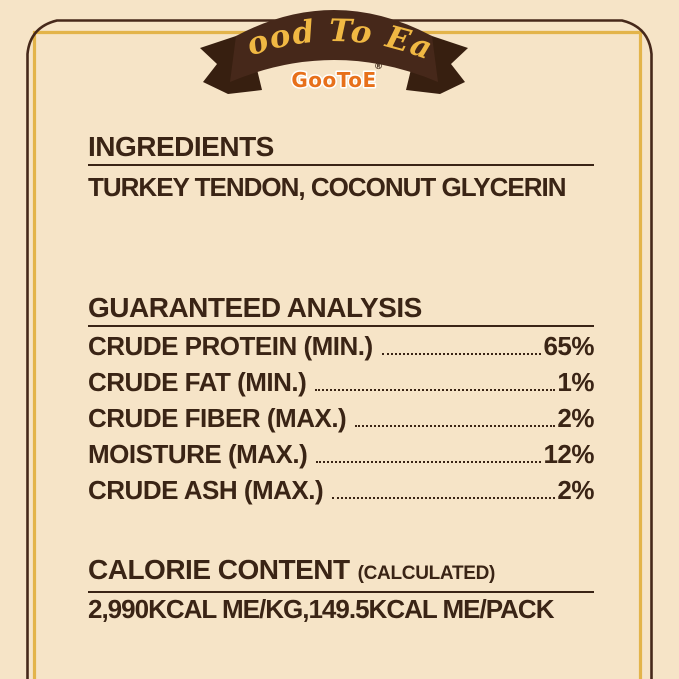  What do you see at coordinates (327, 187) in the screenshot?
I see `ingredients-text: TURKEY TENDON, COCONUT GLYCERIN` at bounding box center [327, 187].